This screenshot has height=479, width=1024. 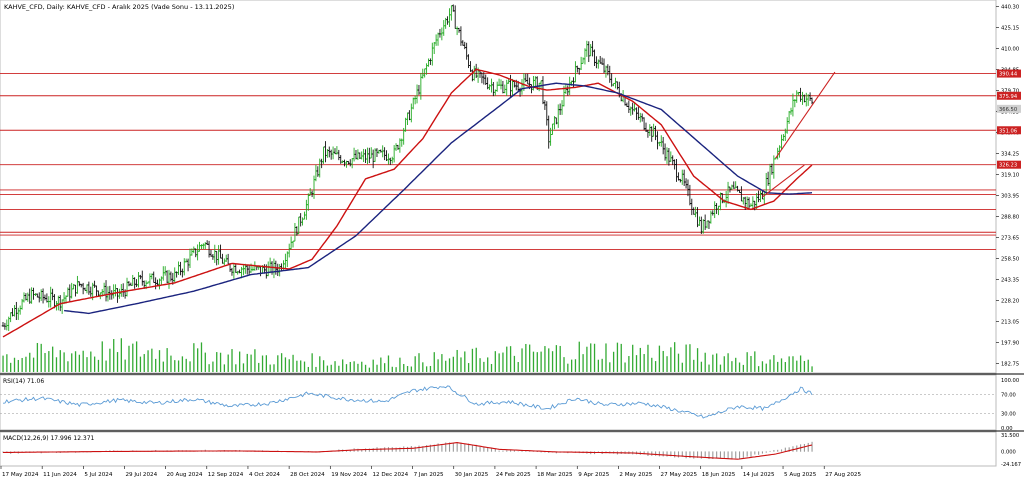 I want to click on x-tick-label: 18 Jun 2025, so click(x=719, y=475).